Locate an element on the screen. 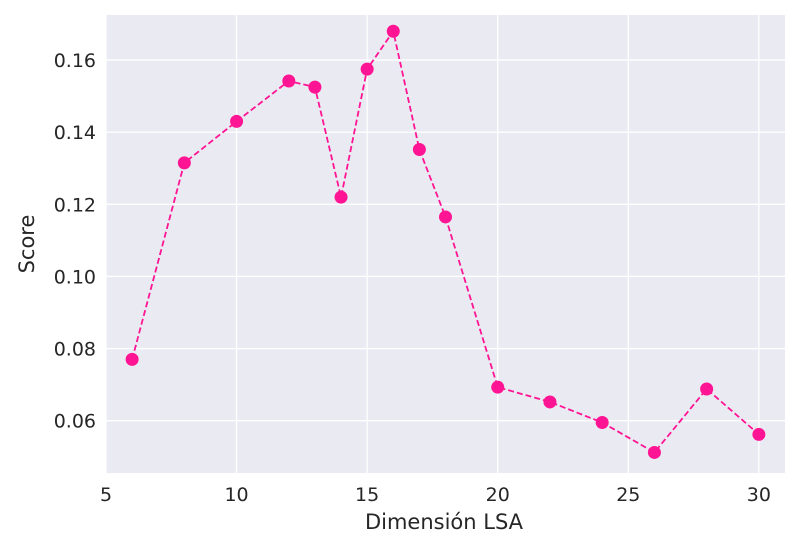  x-axis-title: Dimensión LSA is located at coordinates (444, 522).